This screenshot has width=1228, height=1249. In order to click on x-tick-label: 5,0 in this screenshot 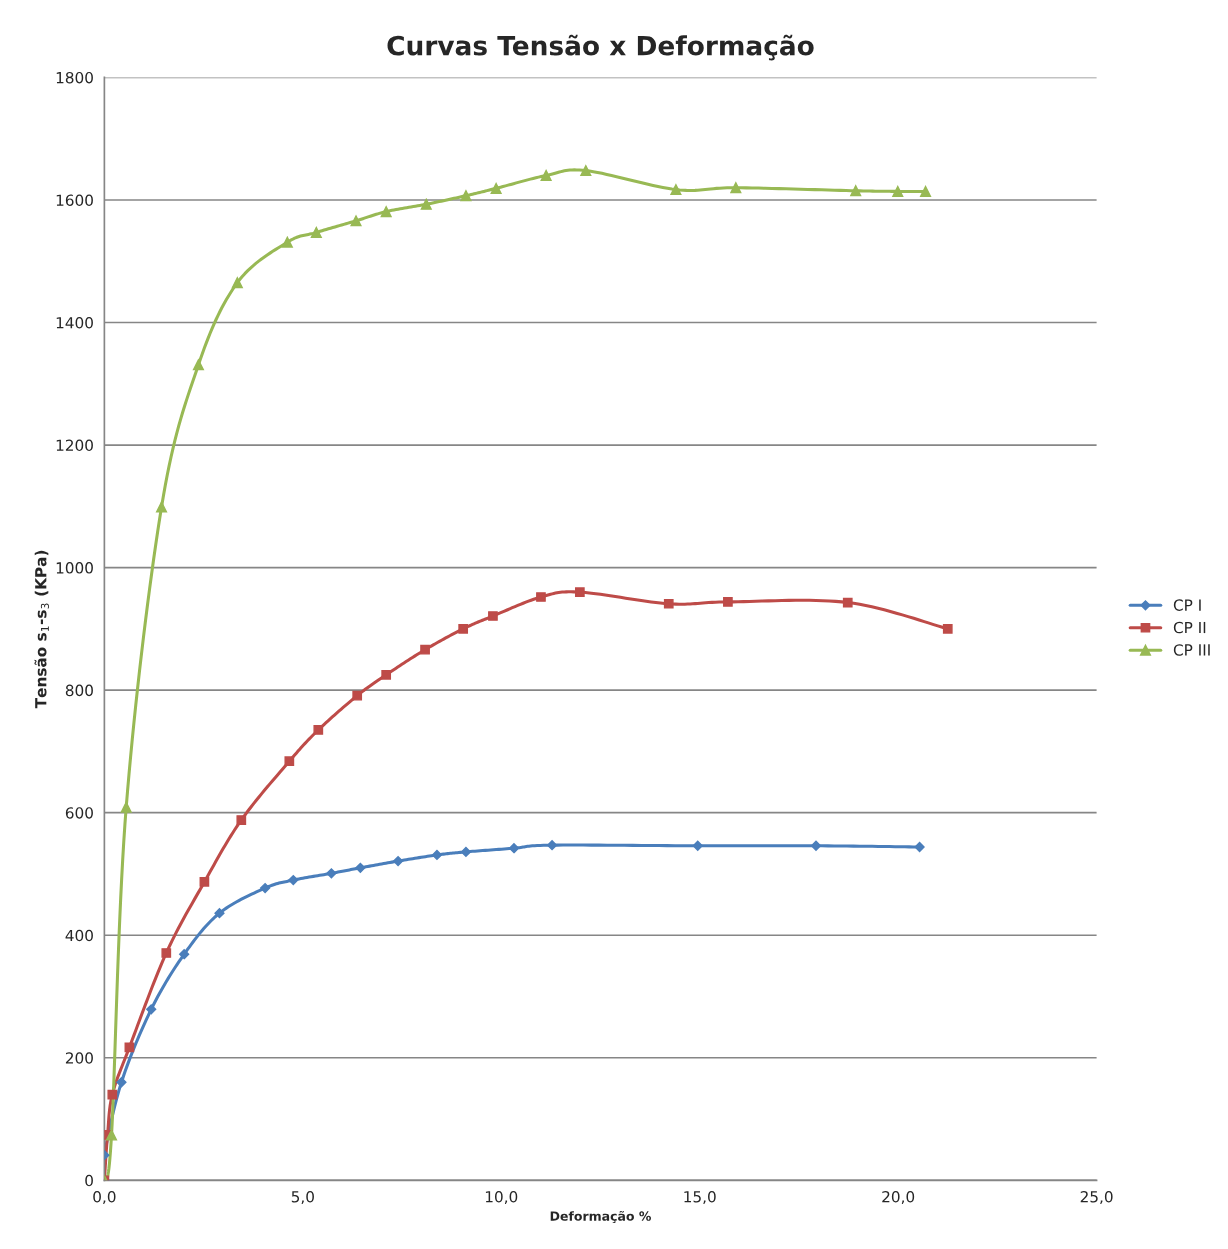, I will do `click(302, 1197)`.